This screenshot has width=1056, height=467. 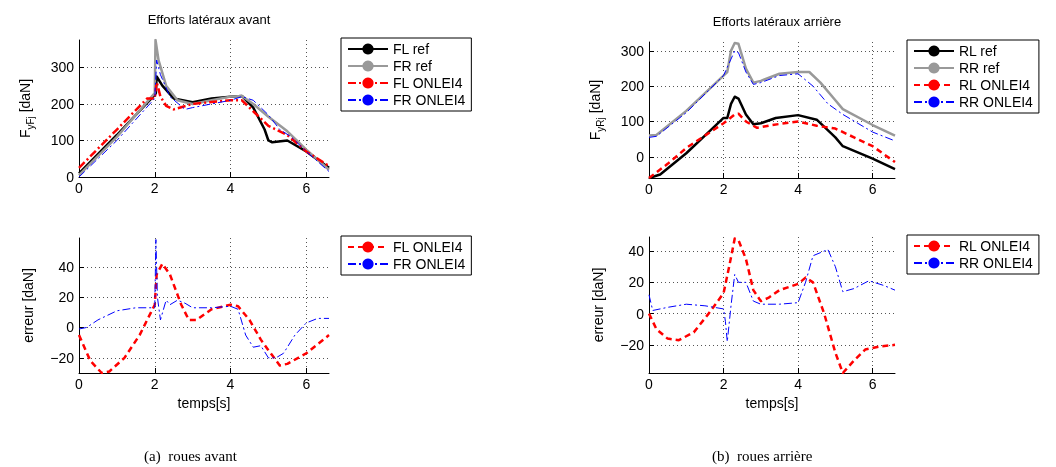 I want to click on legend-label: RR ref, so click(x=979, y=68).